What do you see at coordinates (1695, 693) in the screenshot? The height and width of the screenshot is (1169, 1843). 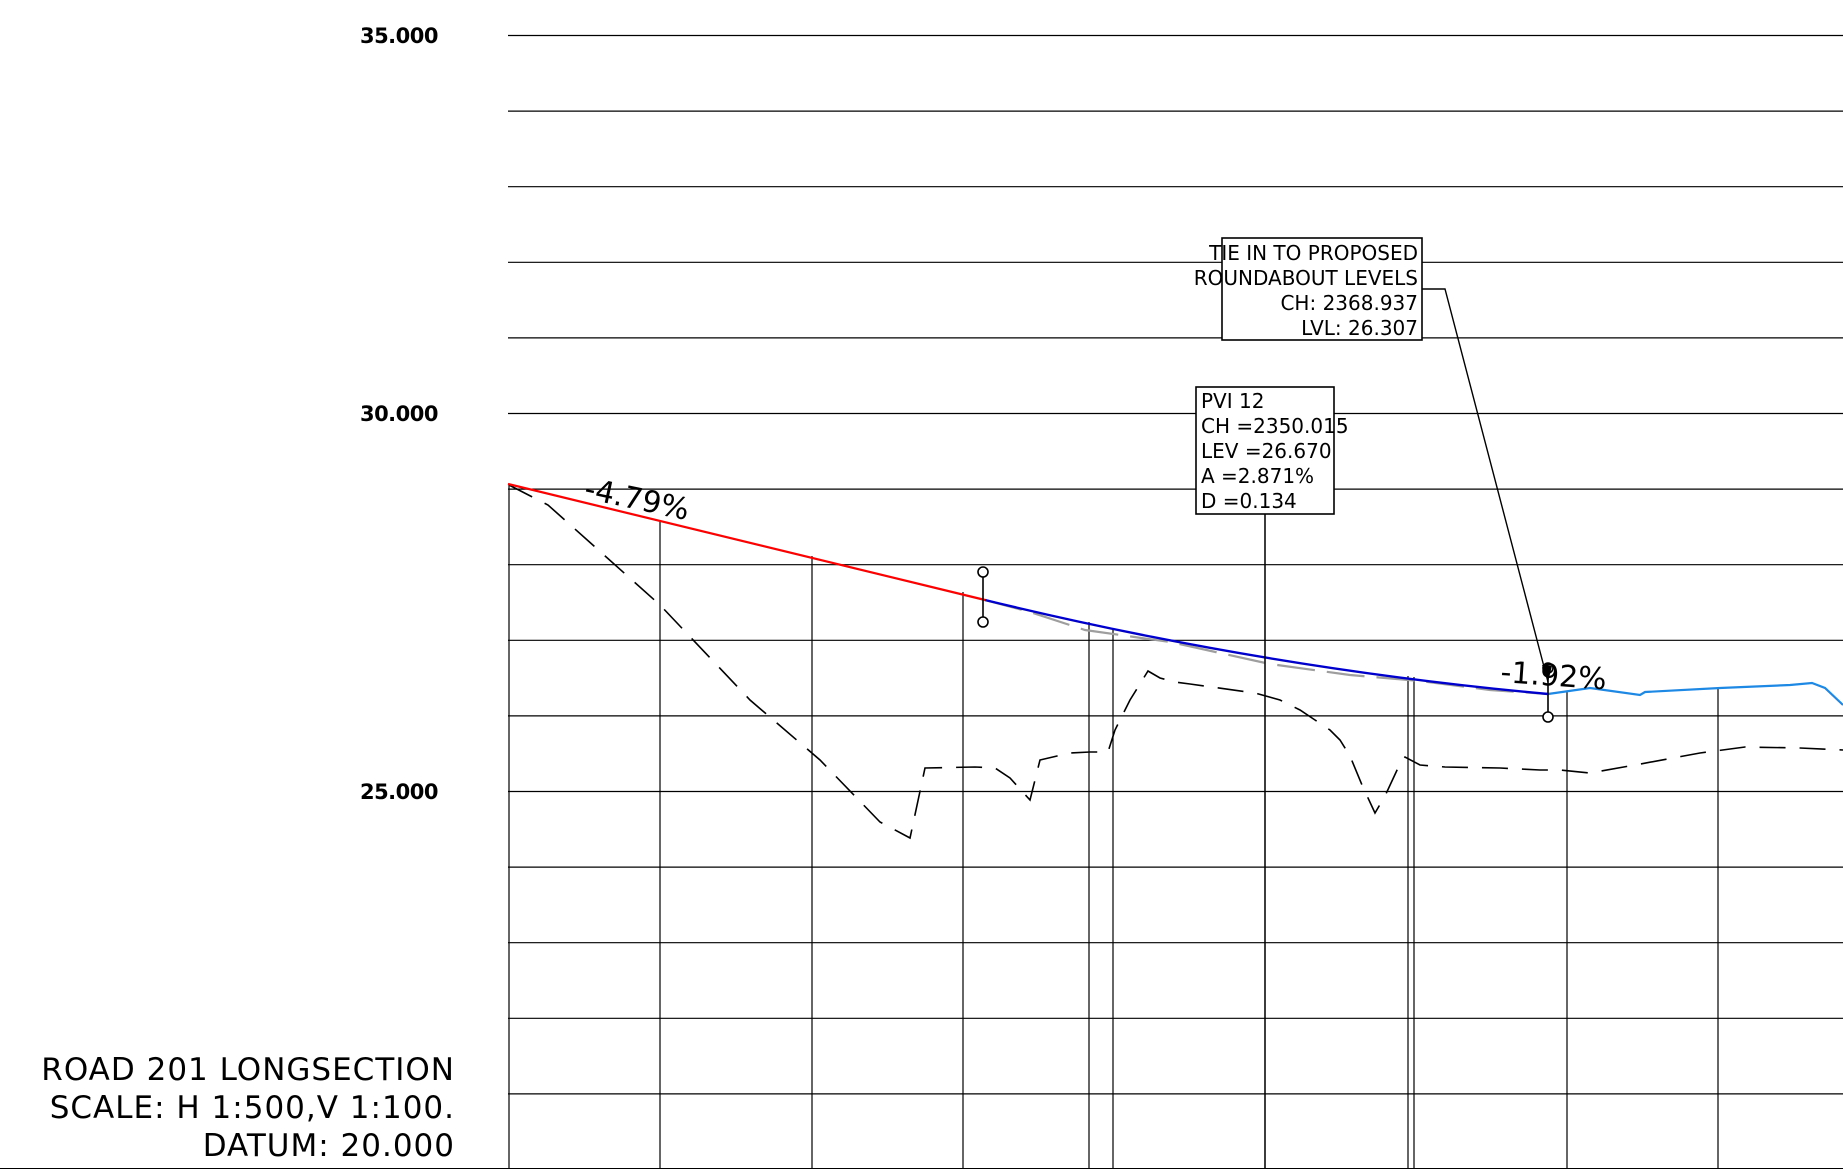 I see `roundabout-profile-line` at bounding box center [1695, 693].